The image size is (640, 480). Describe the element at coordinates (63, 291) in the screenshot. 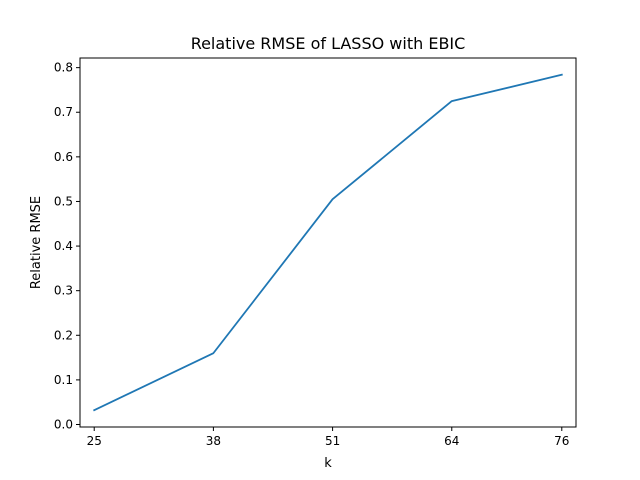

I see `y-tick-label: 0.3` at that location.